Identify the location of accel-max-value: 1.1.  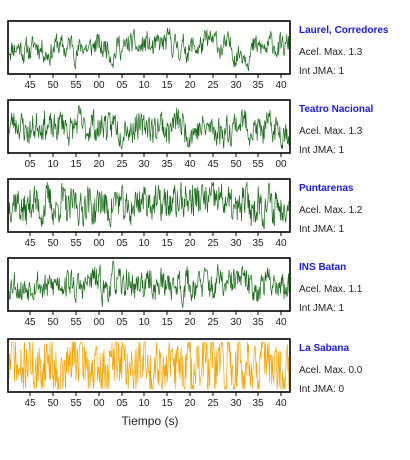
(354, 289).